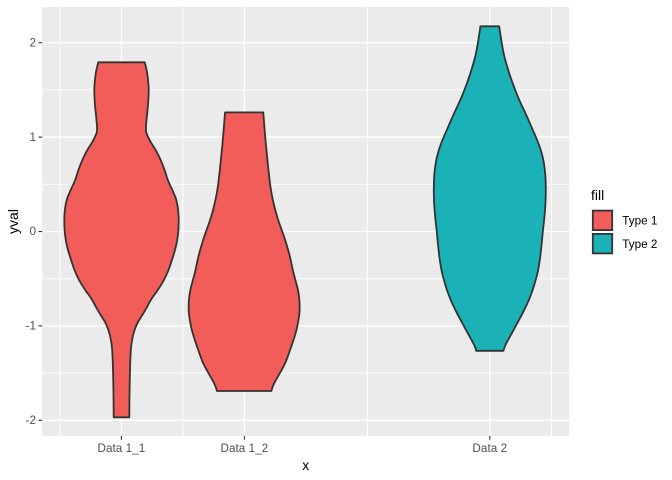 The width and height of the screenshot is (672, 480). What do you see at coordinates (639, 221) in the screenshot?
I see `svg-text: Type 1` at bounding box center [639, 221].